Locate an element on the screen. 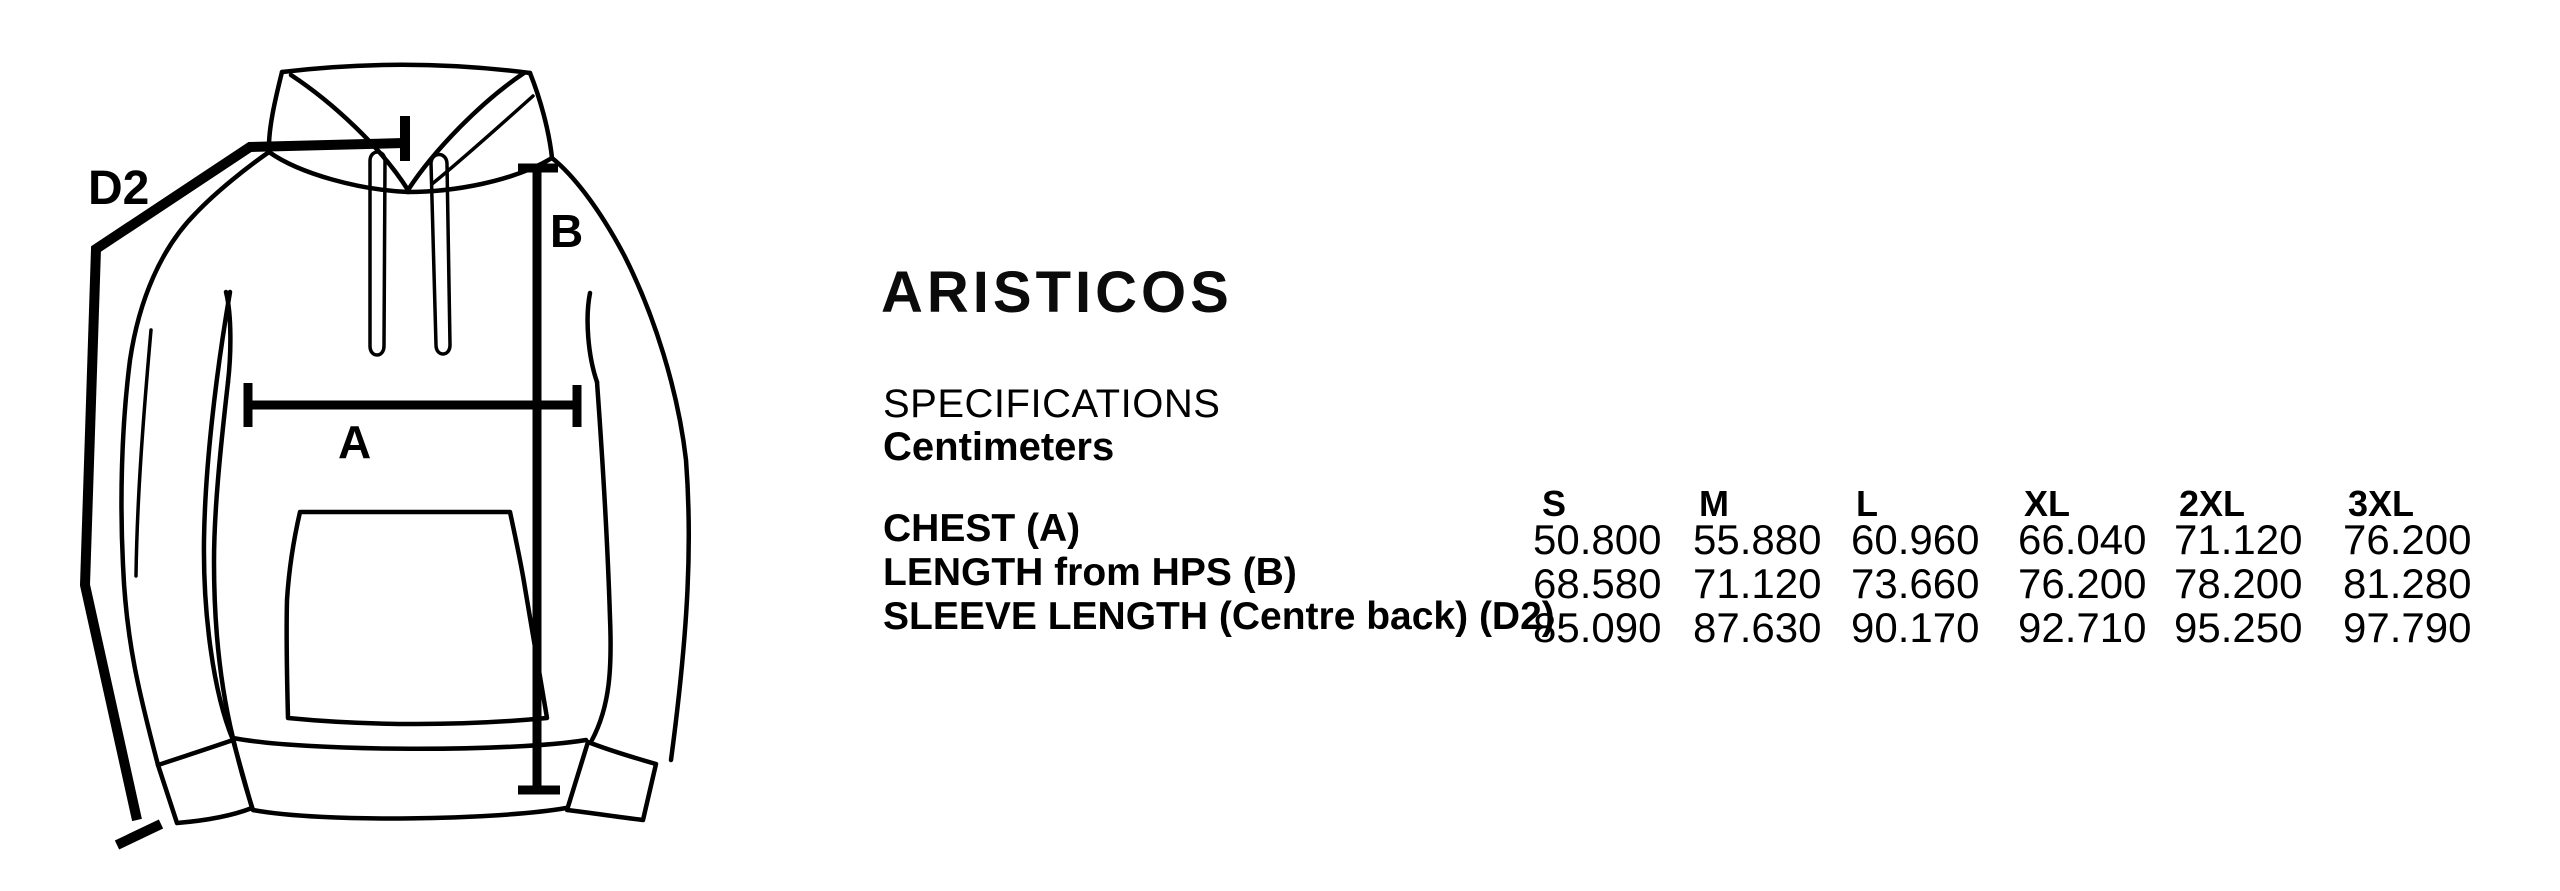 The image size is (2560, 891). measure-d2-tick-bottom is located at coordinates (139, 834).